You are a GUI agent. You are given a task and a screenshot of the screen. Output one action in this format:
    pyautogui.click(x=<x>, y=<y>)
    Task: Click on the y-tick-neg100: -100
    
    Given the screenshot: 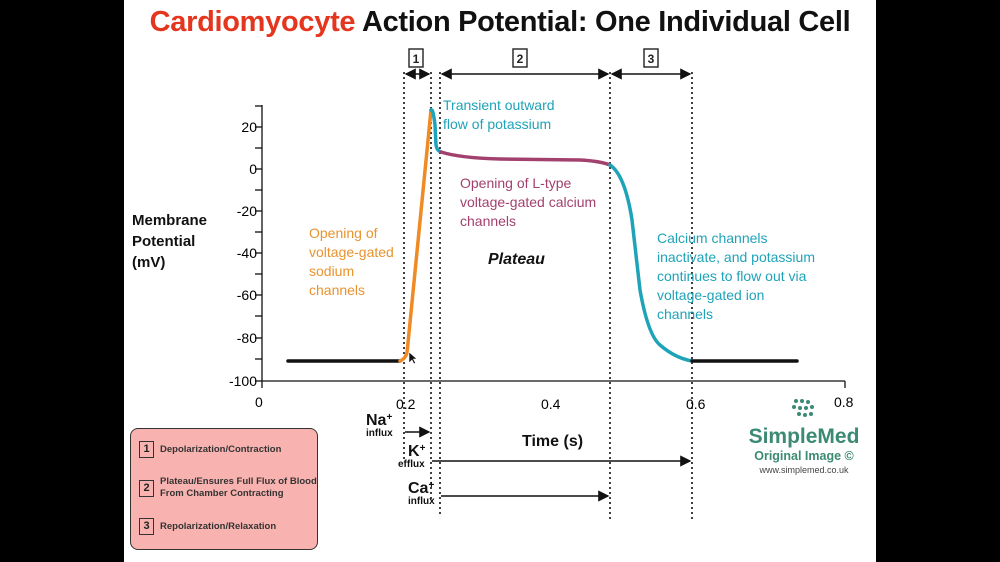 What is the action you would take?
    pyautogui.click(x=242, y=381)
    